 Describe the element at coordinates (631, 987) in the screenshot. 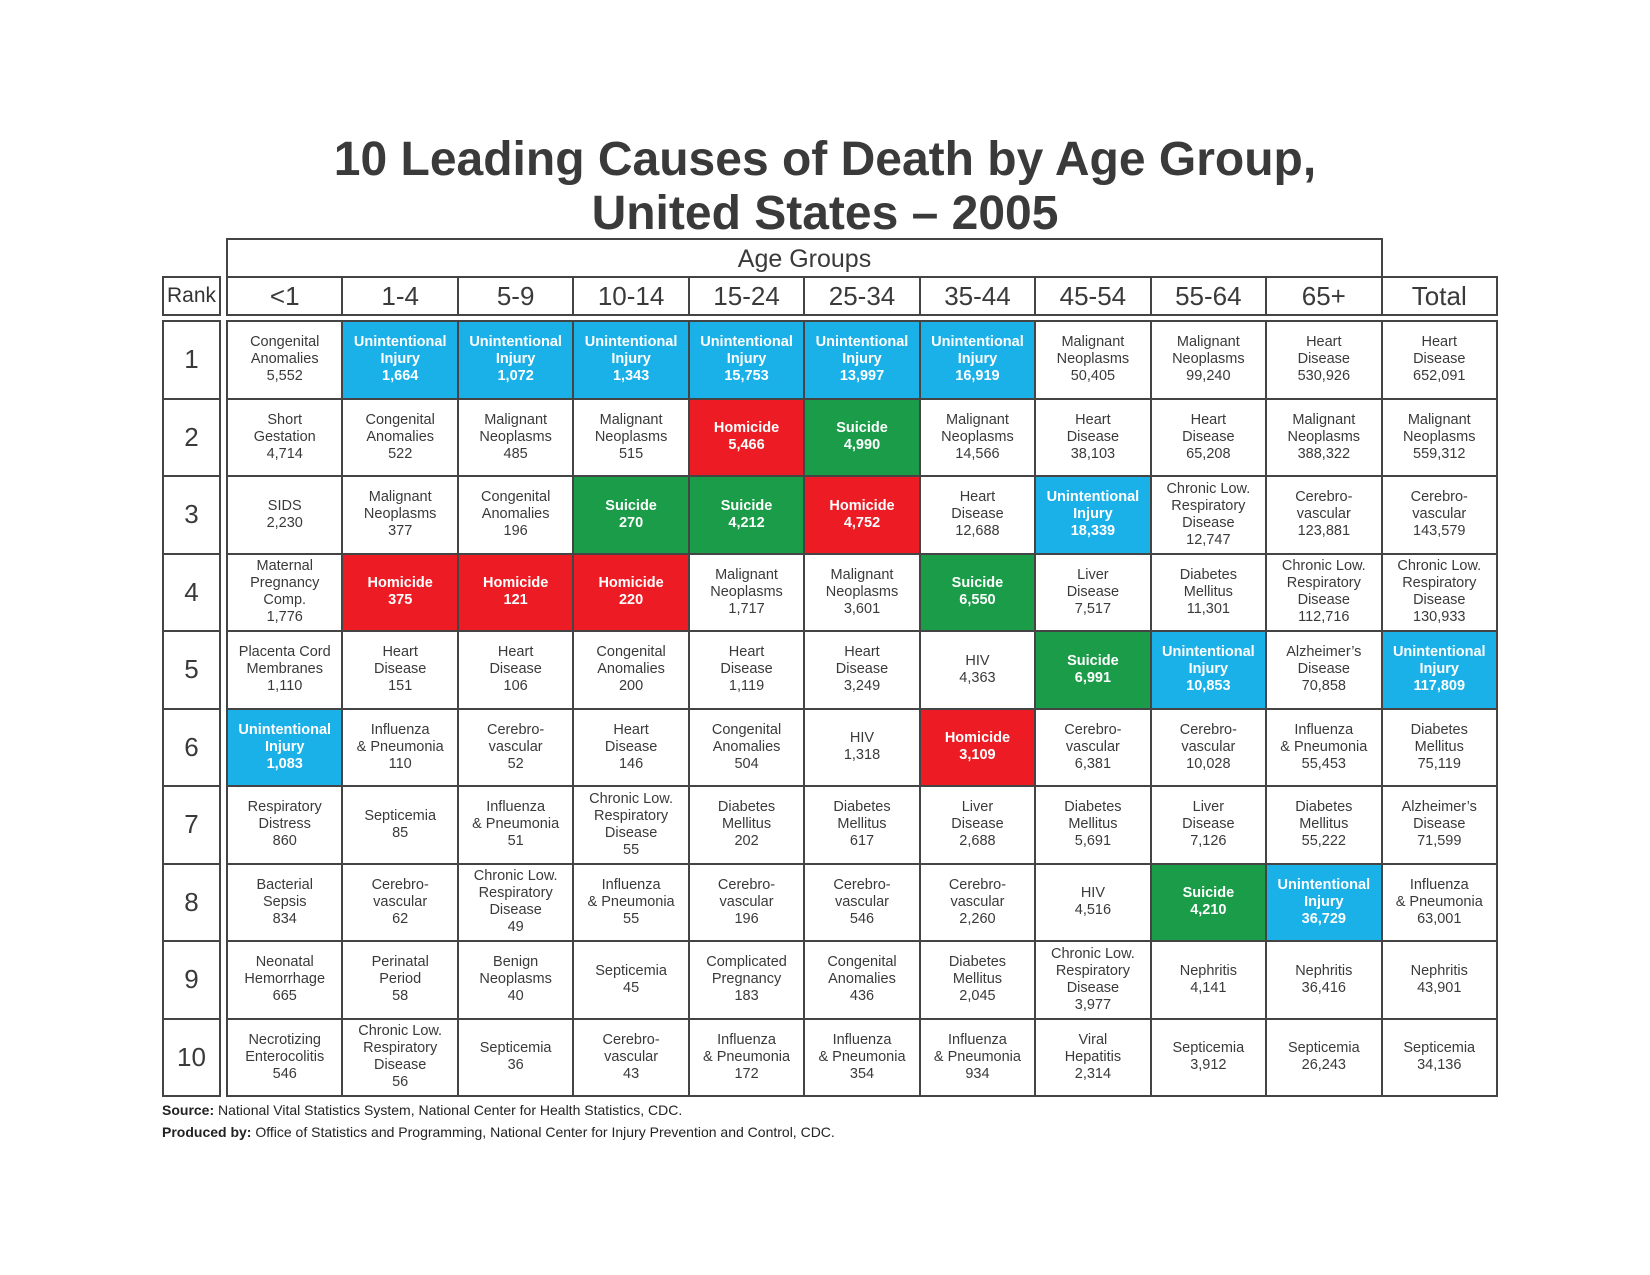

I see `death-count: 45` at that location.